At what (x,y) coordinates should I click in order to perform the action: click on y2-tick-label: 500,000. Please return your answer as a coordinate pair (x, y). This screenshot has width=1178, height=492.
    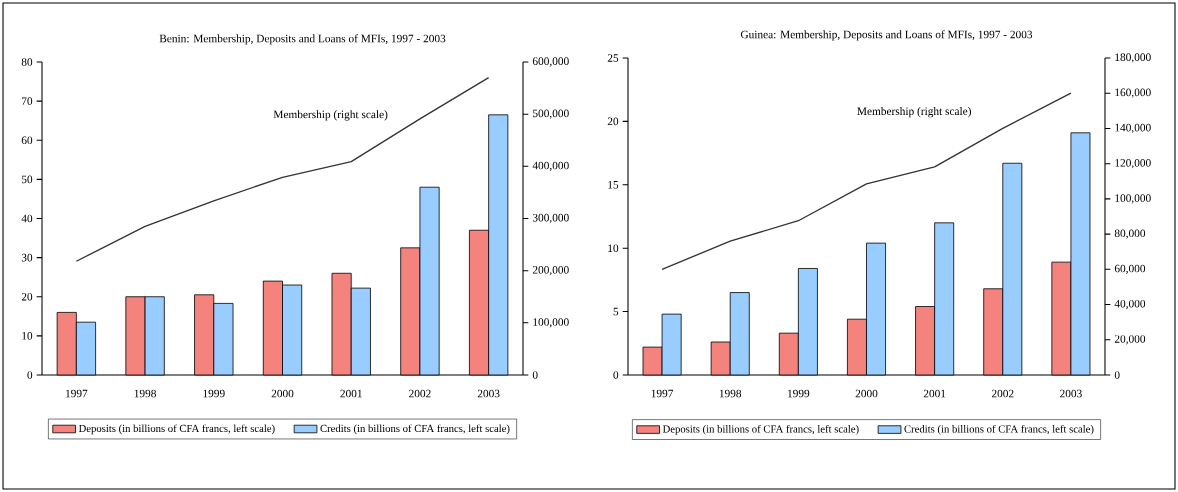
    Looking at the image, I should click on (551, 114).